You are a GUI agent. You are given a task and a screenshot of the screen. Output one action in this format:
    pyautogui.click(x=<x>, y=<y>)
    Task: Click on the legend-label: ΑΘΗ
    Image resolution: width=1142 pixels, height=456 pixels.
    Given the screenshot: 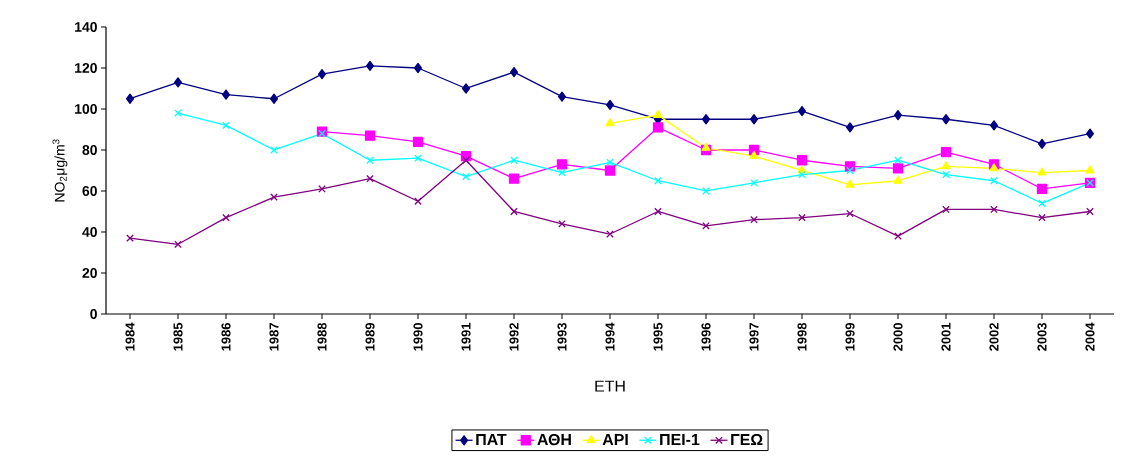 What is the action you would take?
    pyautogui.click(x=554, y=439)
    